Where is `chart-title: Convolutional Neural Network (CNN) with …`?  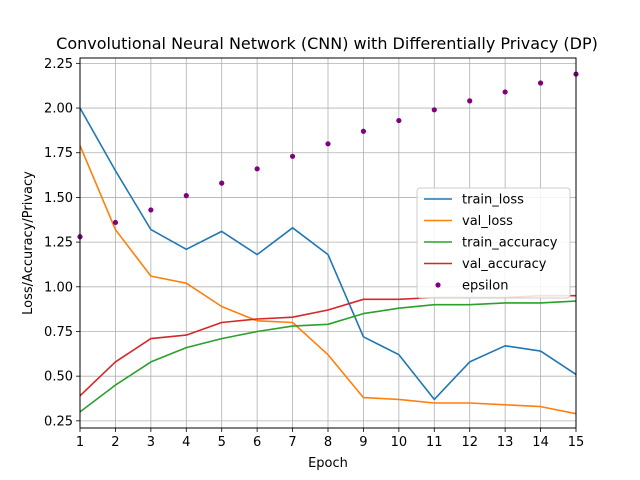 chart-title: Convolutional Neural Network (CNN) with … is located at coordinates (327, 43).